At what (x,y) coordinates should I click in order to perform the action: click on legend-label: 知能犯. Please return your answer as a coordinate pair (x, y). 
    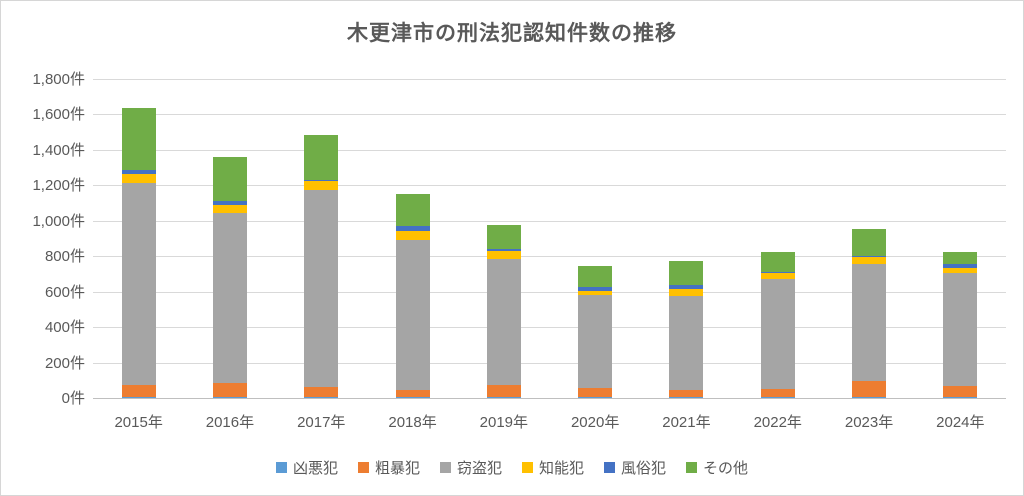
    Looking at the image, I should click on (562, 468).